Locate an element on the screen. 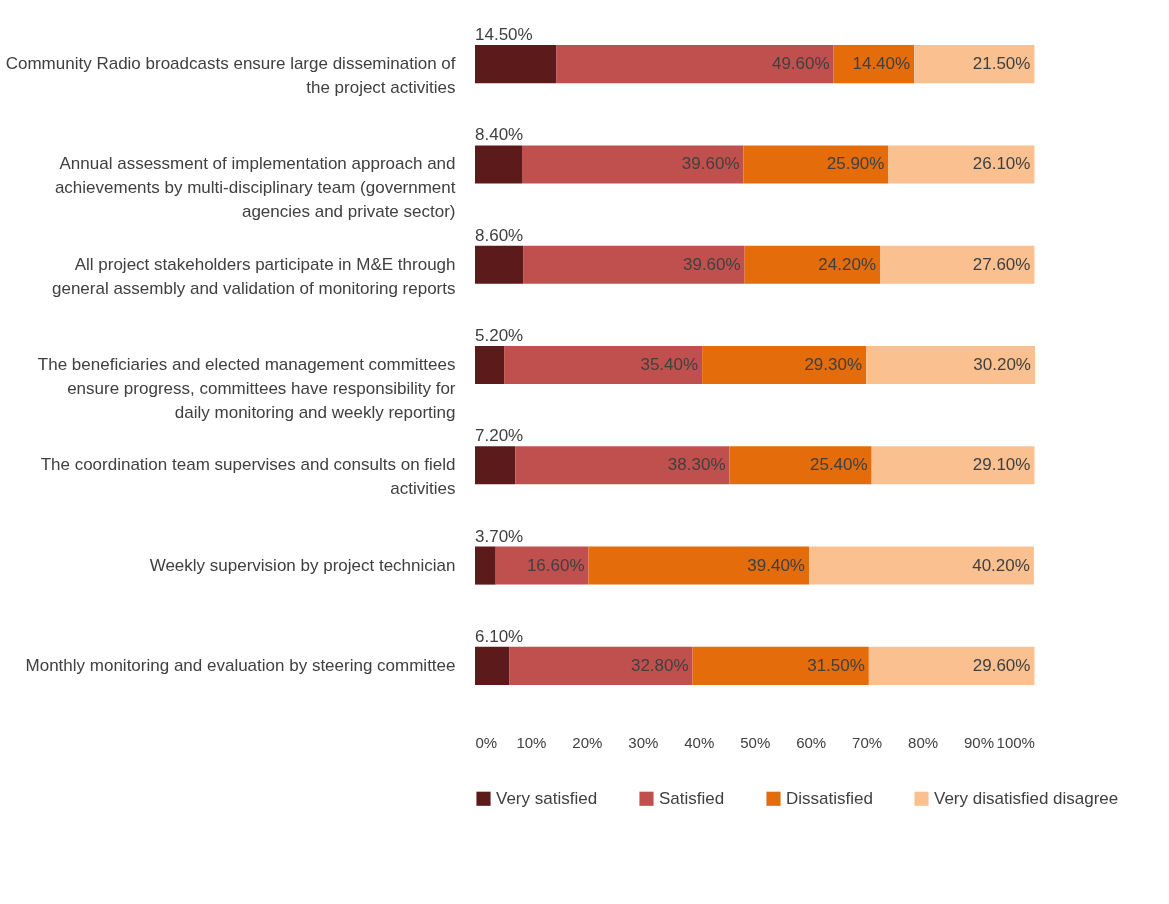  data-label: 35.40% is located at coordinates (669, 364).